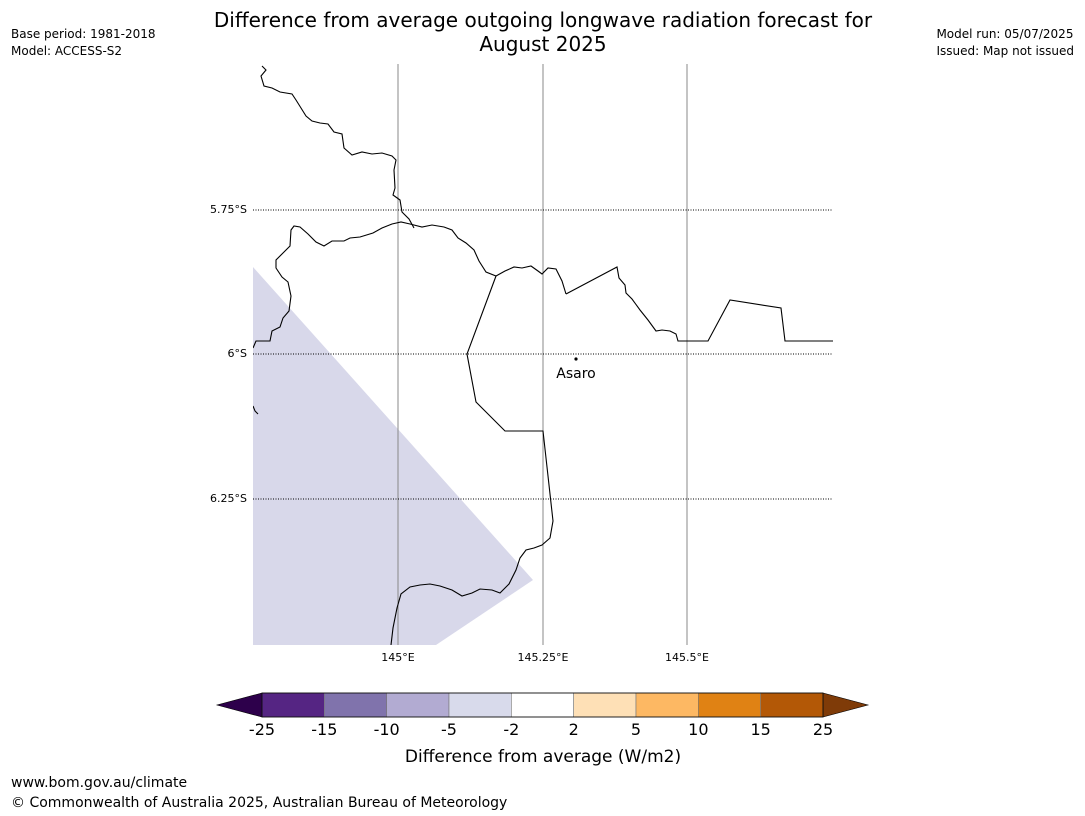 The height and width of the screenshot is (816, 1085). I want to click on colorbar-tick-label: -15, so click(324, 729).